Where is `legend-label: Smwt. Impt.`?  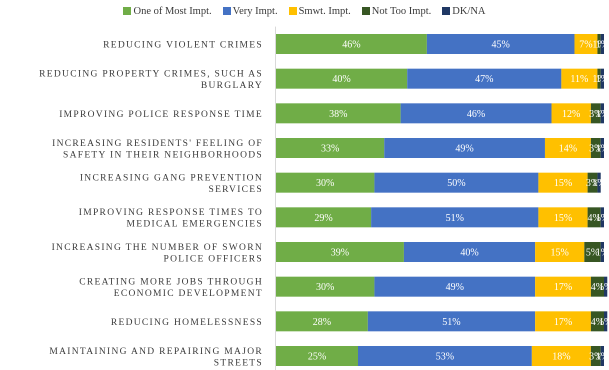
legend-label: Smwt. Impt. is located at coordinates (324, 11).